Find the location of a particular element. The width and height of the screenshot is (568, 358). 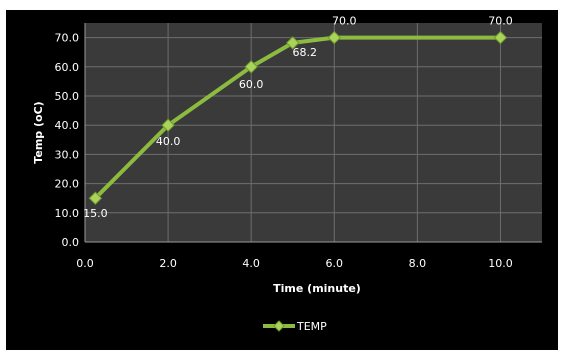

y-tick-label: 30.0 is located at coordinates (67, 154).